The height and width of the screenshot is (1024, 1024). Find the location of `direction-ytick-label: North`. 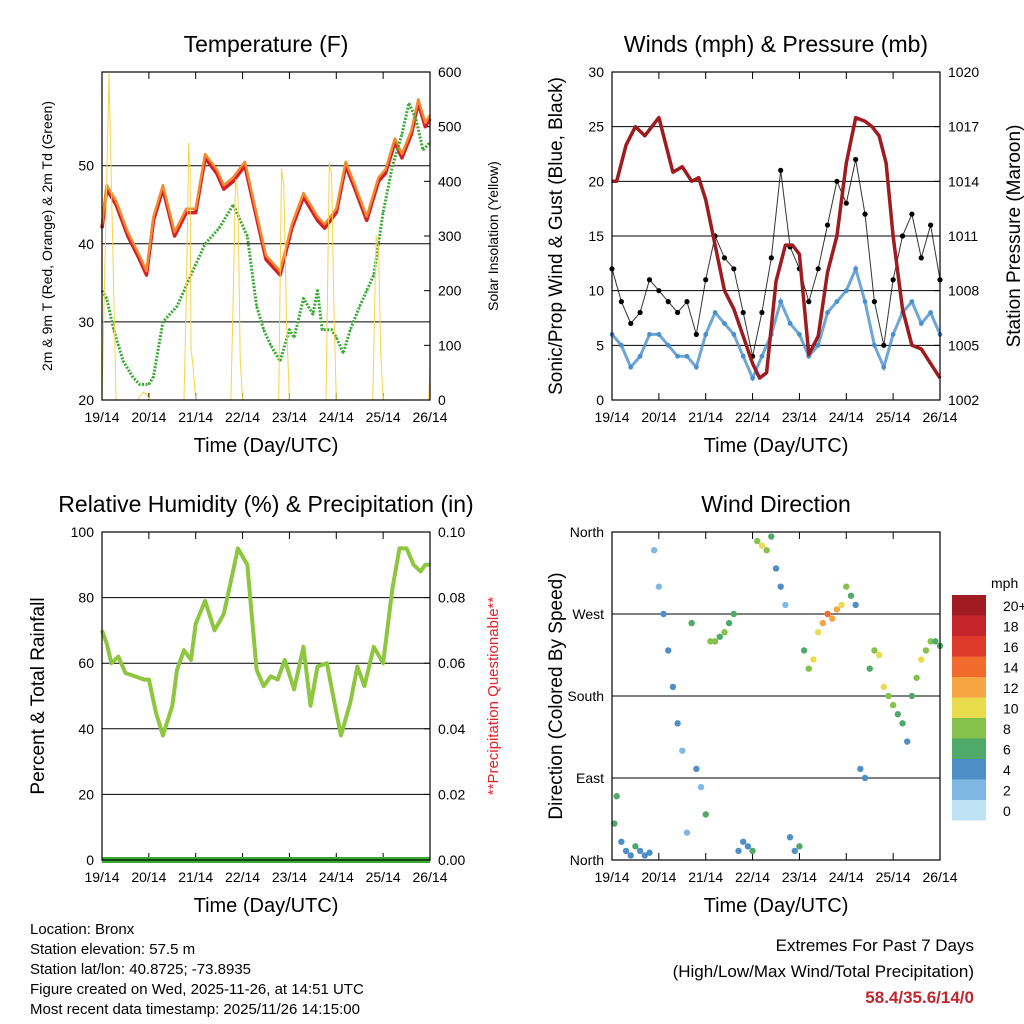

direction-ytick-label: North is located at coordinates (587, 532).